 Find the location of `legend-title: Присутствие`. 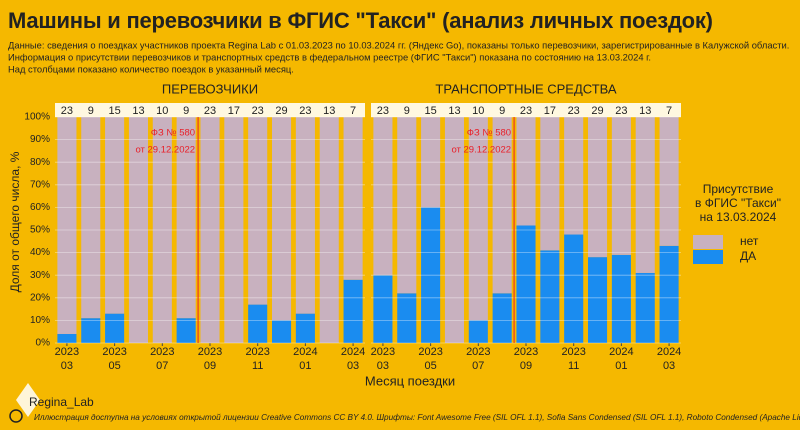

legend-title: Присутствие is located at coordinates (738, 189).